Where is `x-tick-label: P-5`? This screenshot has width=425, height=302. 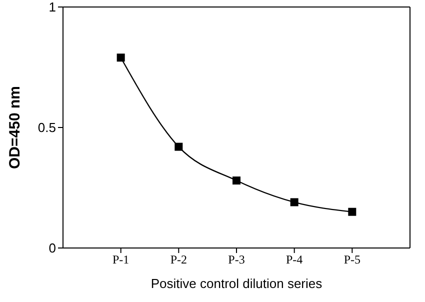 x-tick-label: P-5 is located at coordinates (352, 259).